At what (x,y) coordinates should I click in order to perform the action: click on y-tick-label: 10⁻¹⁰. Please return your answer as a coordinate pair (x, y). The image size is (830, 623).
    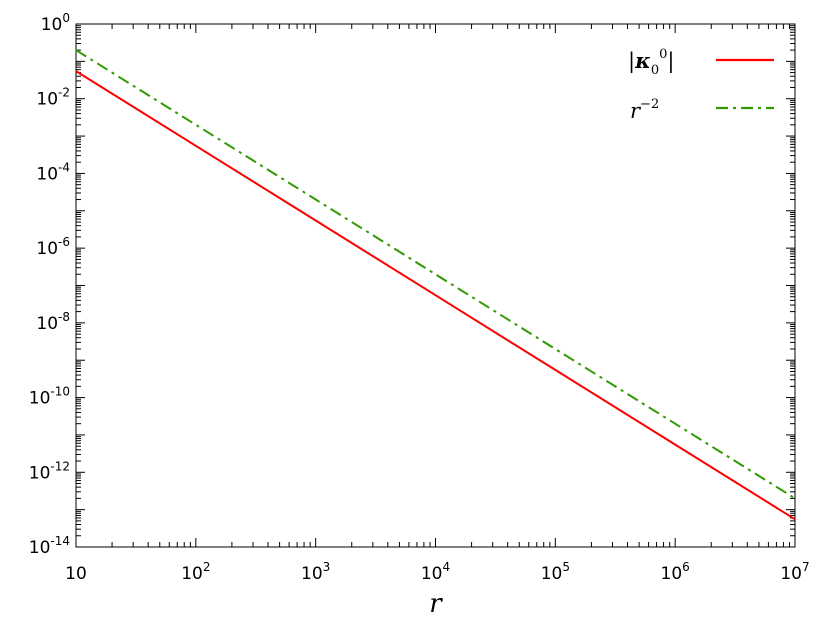
    Looking at the image, I should click on (49, 397).